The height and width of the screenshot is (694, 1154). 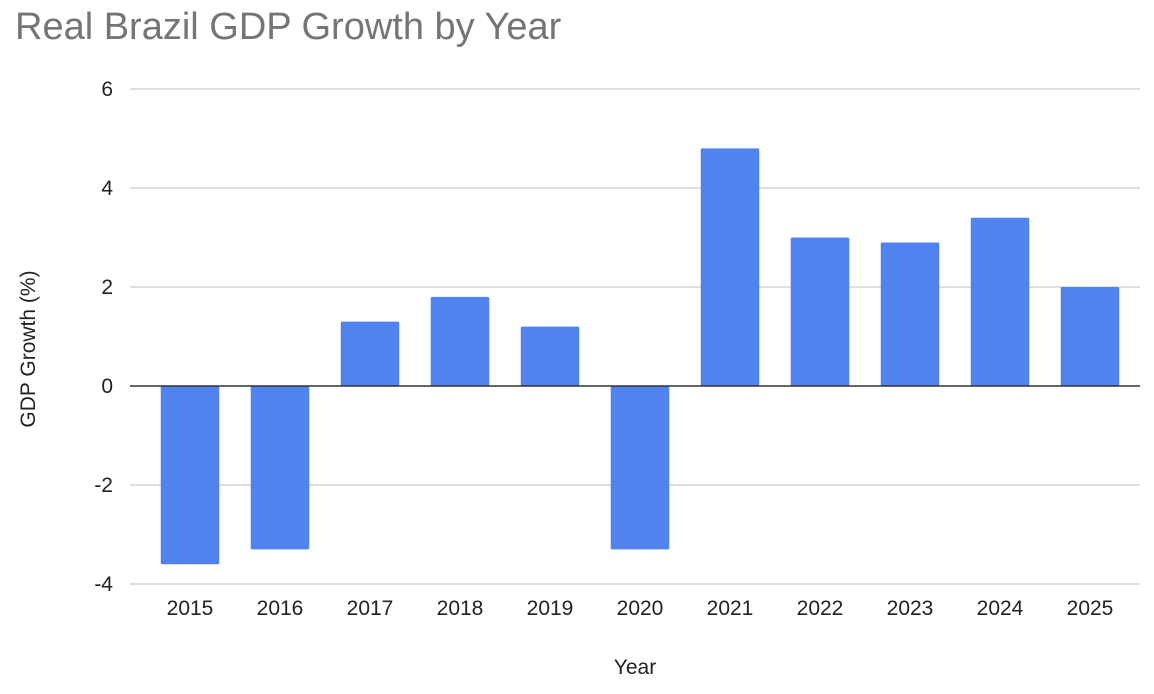 What do you see at coordinates (1000, 608) in the screenshot?
I see `x-tick-label: 2024` at bounding box center [1000, 608].